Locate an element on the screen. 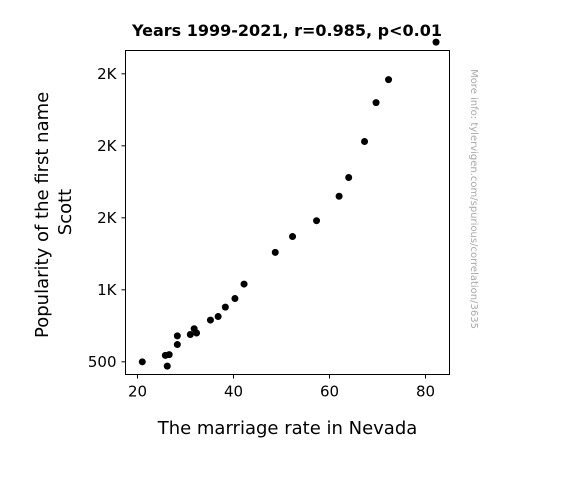 The height and width of the screenshot is (500, 575). y-axis-label-line-2: Scott is located at coordinates (65, 212).